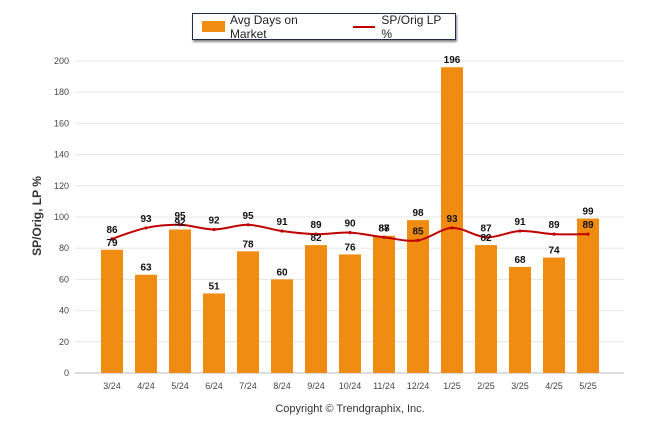 Image resolution: width=646 pixels, height=434 pixels. I want to click on legend-label-days: Avg Days on Market, so click(263, 26).